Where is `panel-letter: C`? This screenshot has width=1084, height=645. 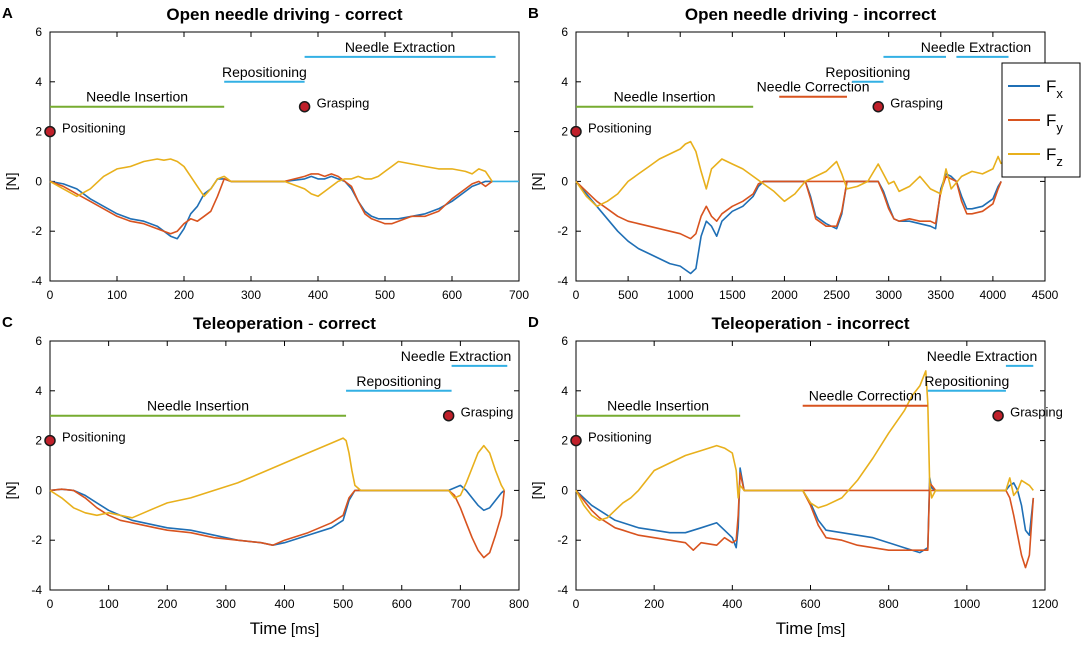 panel-letter: C is located at coordinates (7, 322).